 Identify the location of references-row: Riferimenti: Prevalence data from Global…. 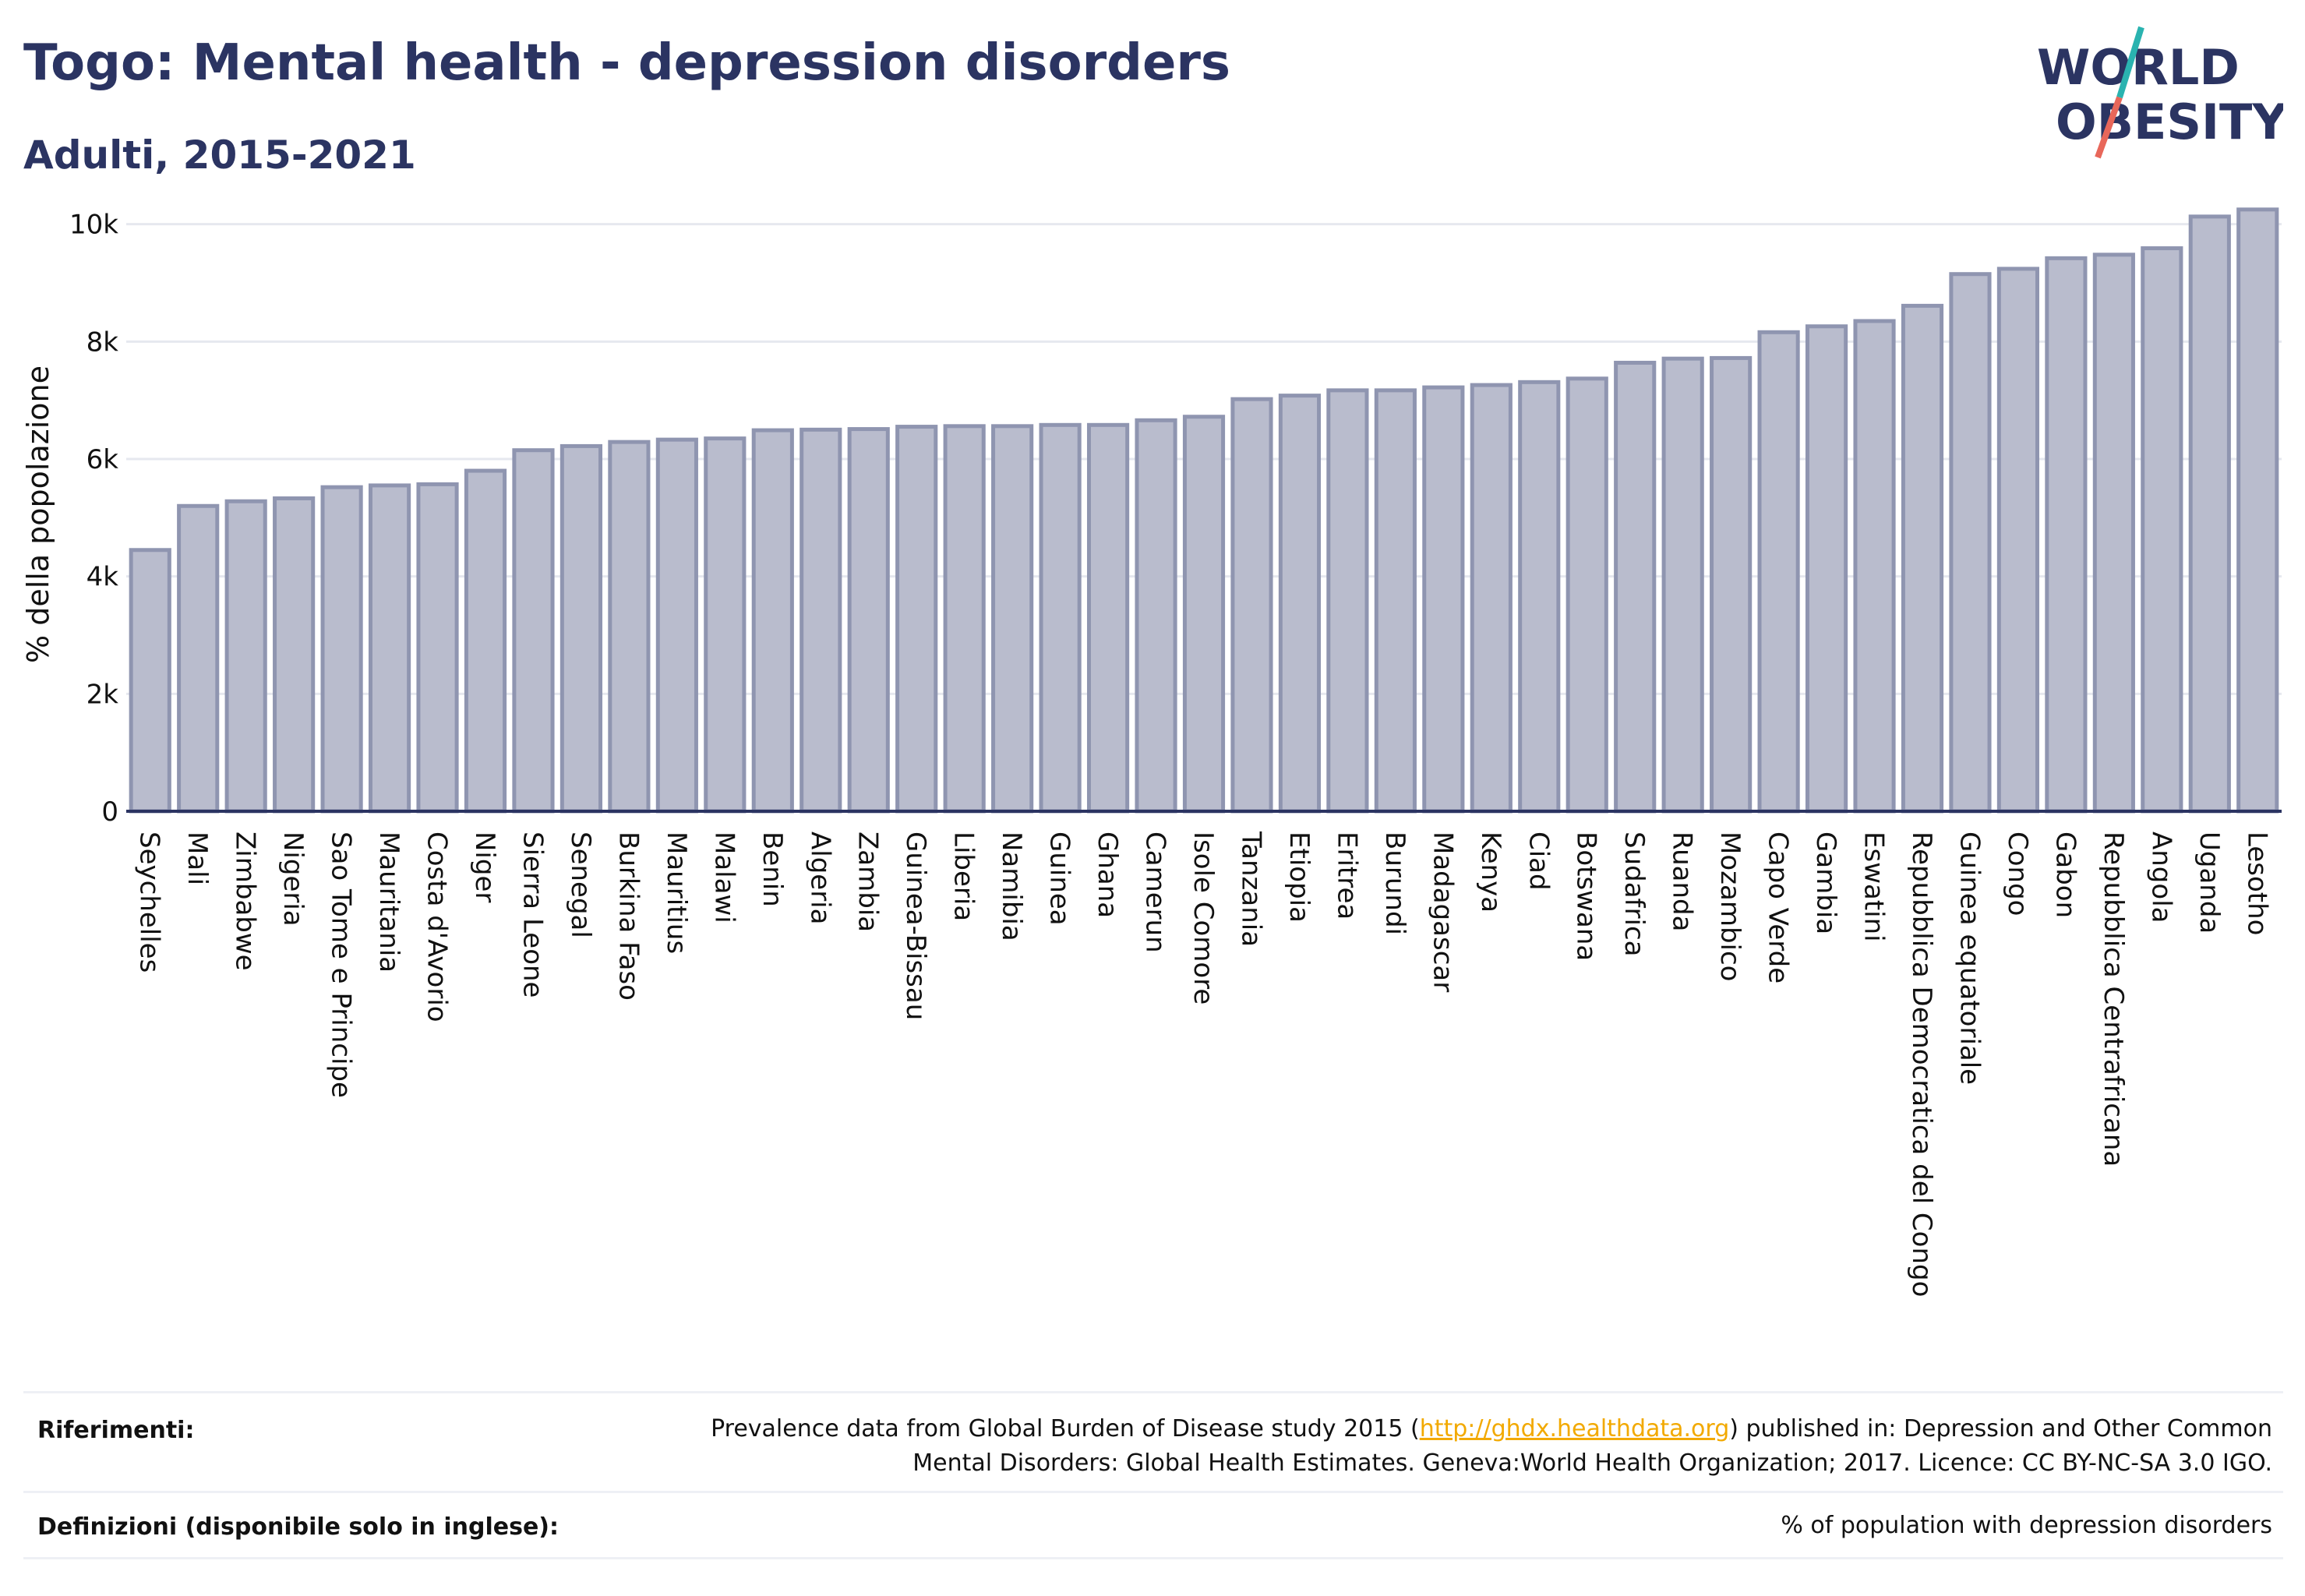
(1153, 1441).